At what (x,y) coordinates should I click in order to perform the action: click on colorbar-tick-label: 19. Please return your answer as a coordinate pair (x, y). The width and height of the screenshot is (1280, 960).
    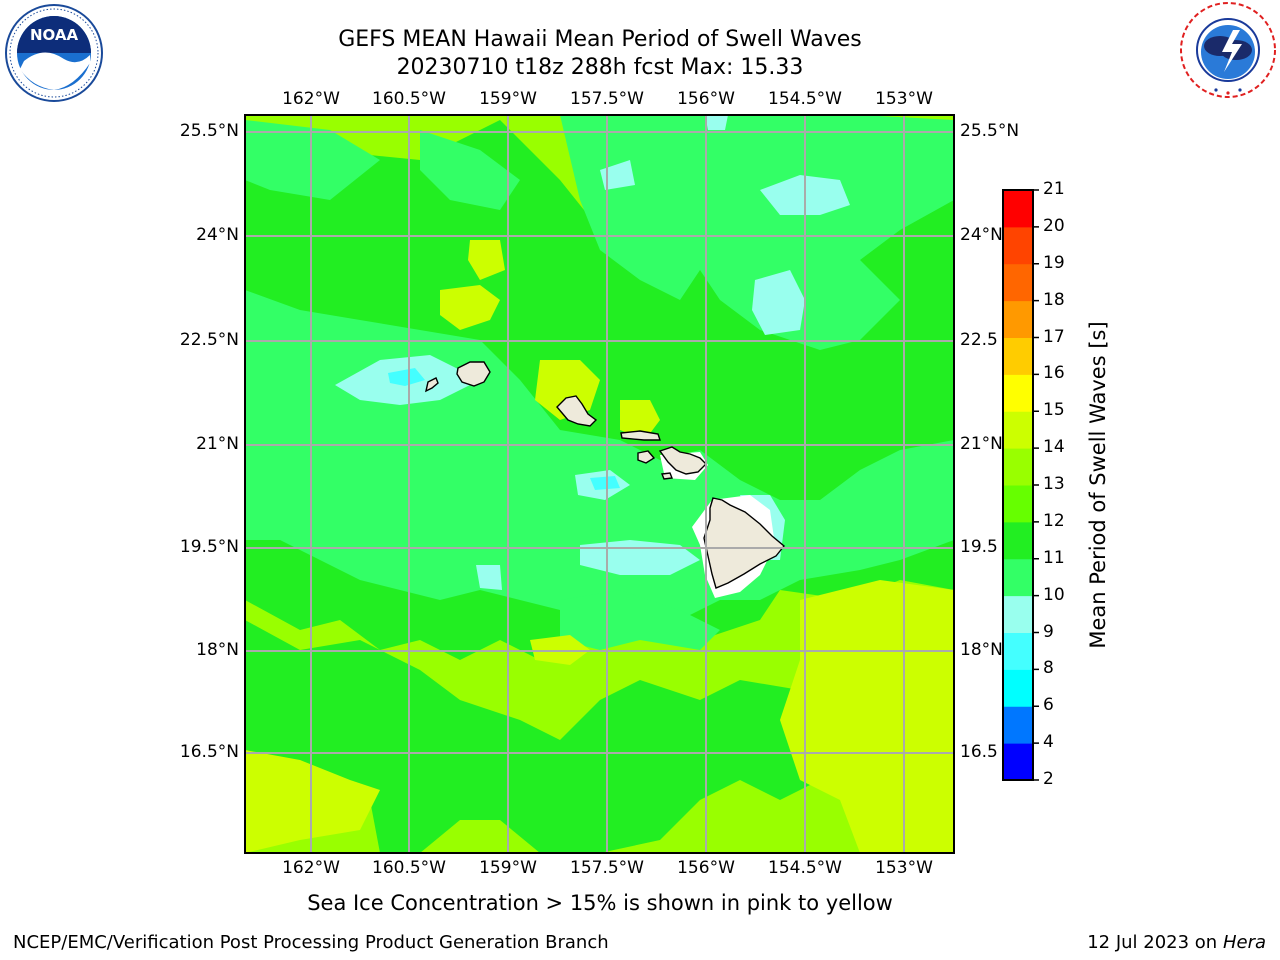
    Looking at the image, I should click on (1054, 262).